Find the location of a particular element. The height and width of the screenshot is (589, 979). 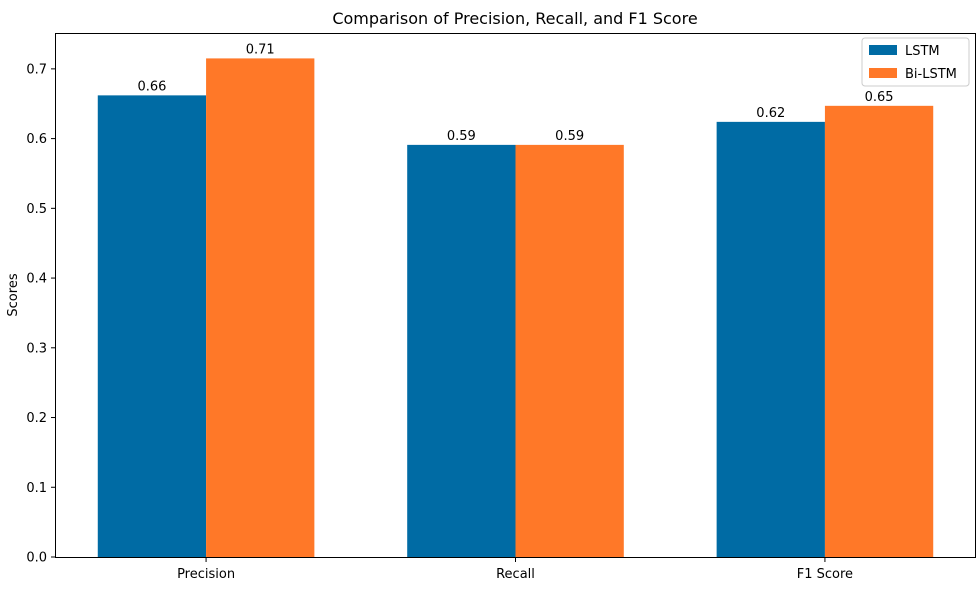

y-tick-label: 0.0 is located at coordinates (36, 558).